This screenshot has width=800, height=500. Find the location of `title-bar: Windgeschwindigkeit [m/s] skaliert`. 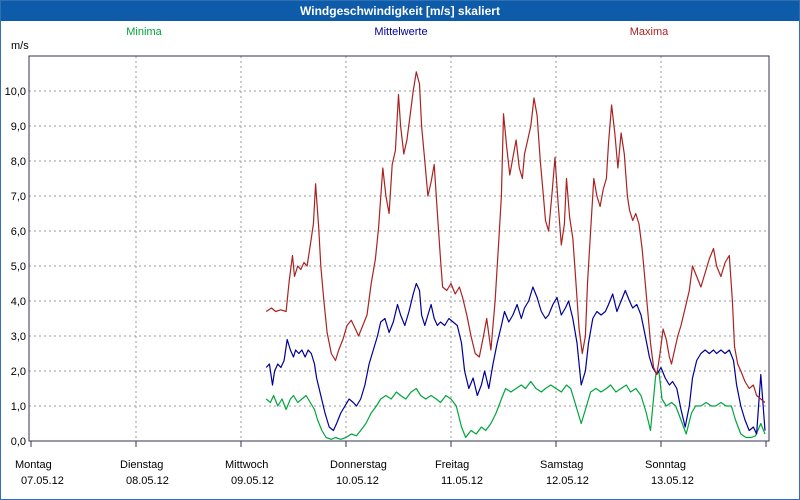

title-bar: Windgeschwindigkeit [m/s] skaliert is located at coordinates (400, 11).